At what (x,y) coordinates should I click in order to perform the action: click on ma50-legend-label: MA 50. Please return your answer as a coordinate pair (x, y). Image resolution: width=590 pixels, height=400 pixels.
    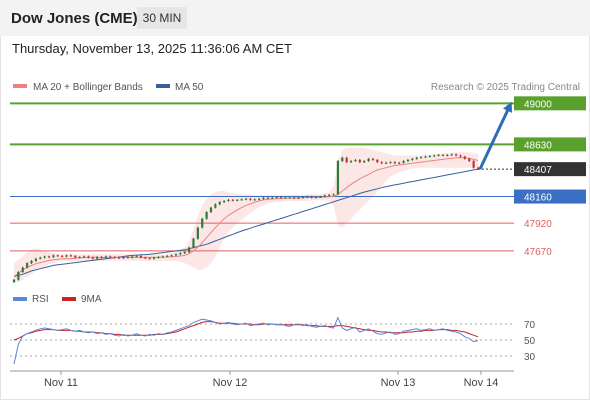
    Looking at the image, I should click on (189, 87).